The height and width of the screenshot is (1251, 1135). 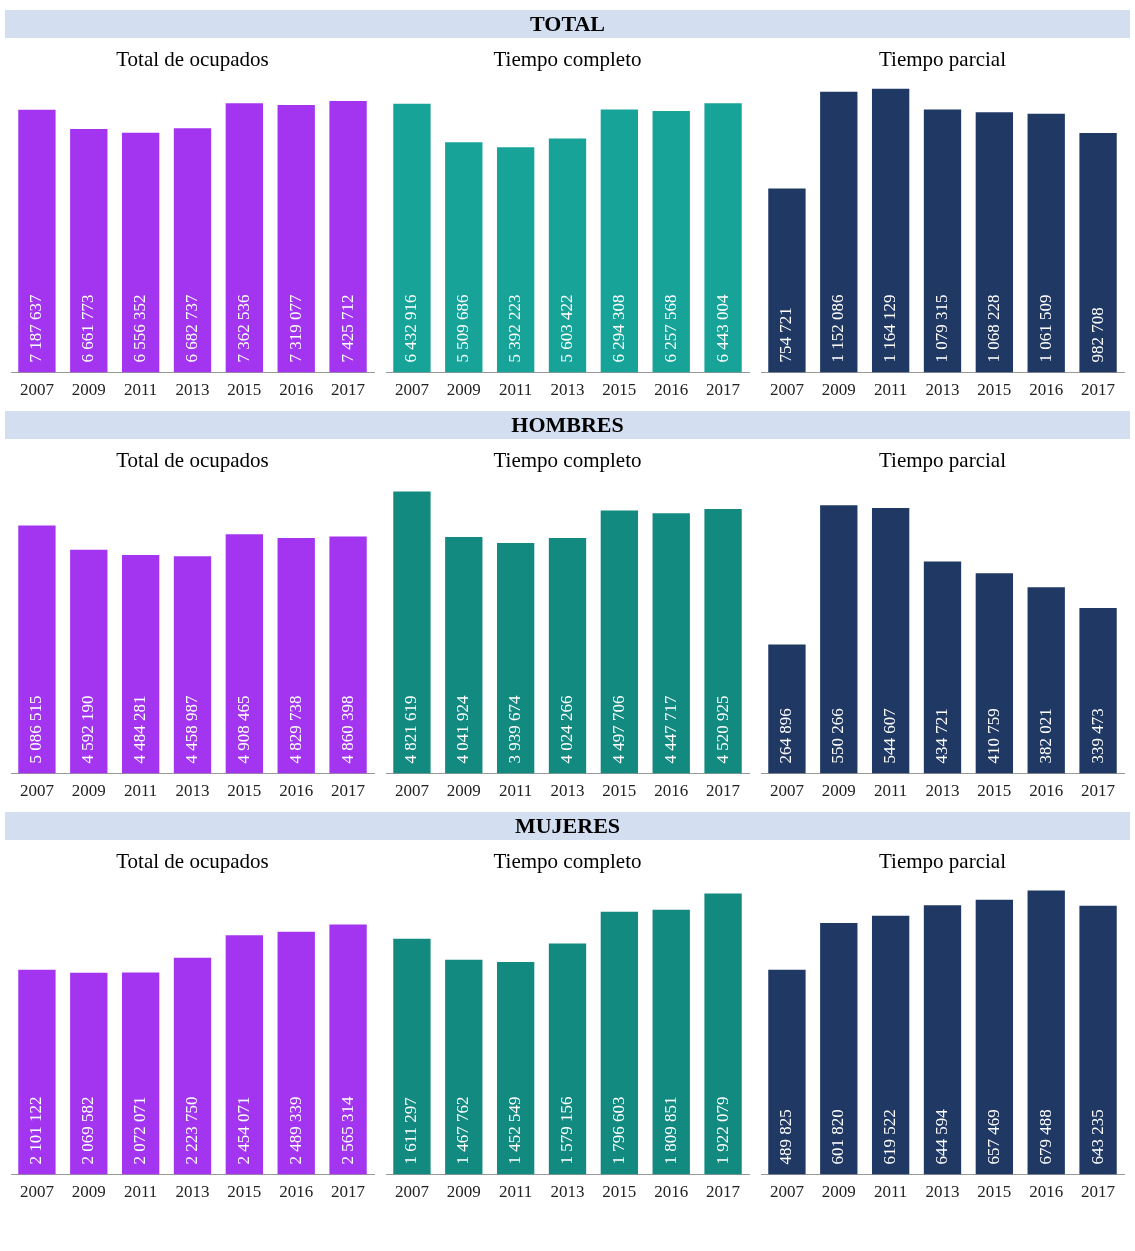 What do you see at coordinates (191, 1130) in the screenshot?
I see `data-label: 2 223 750` at bounding box center [191, 1130].